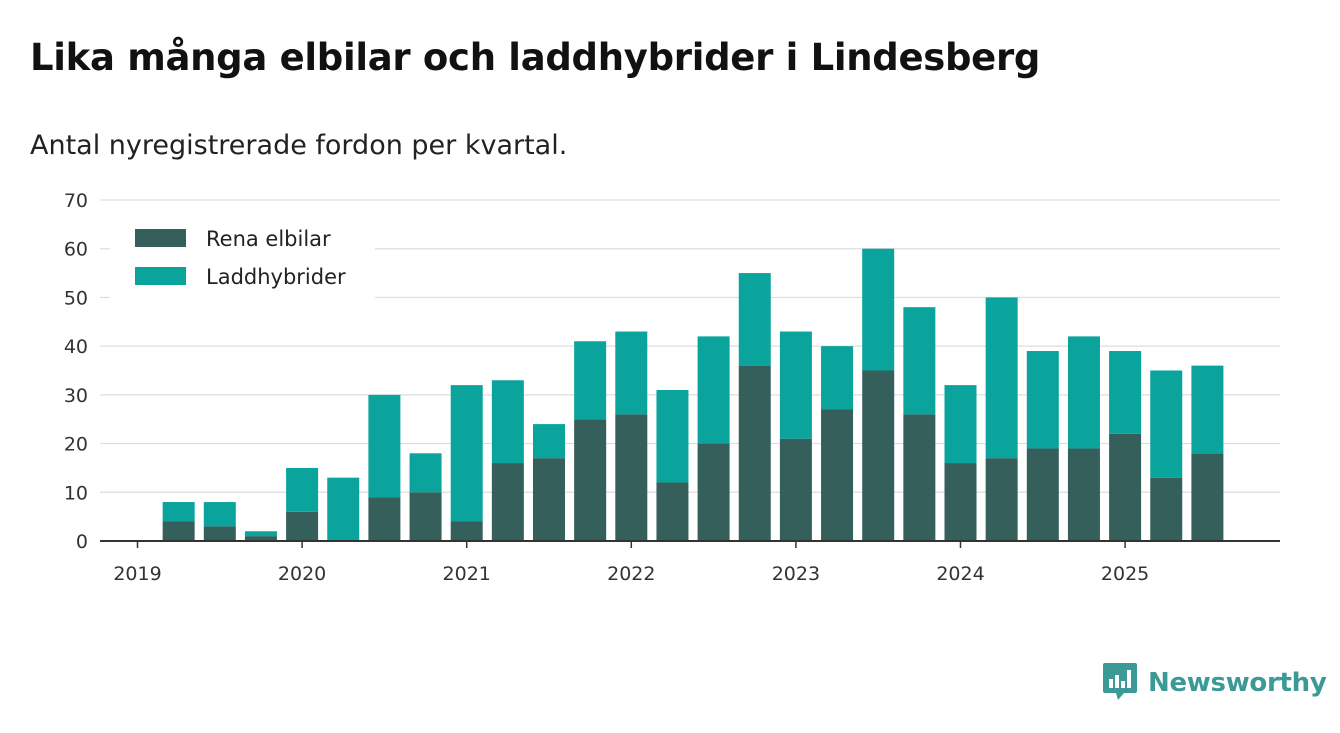 Image resolution: width=1340 pixels, height=733 pixels. I want to click on y-tick-label: 0, so click(82, 542).